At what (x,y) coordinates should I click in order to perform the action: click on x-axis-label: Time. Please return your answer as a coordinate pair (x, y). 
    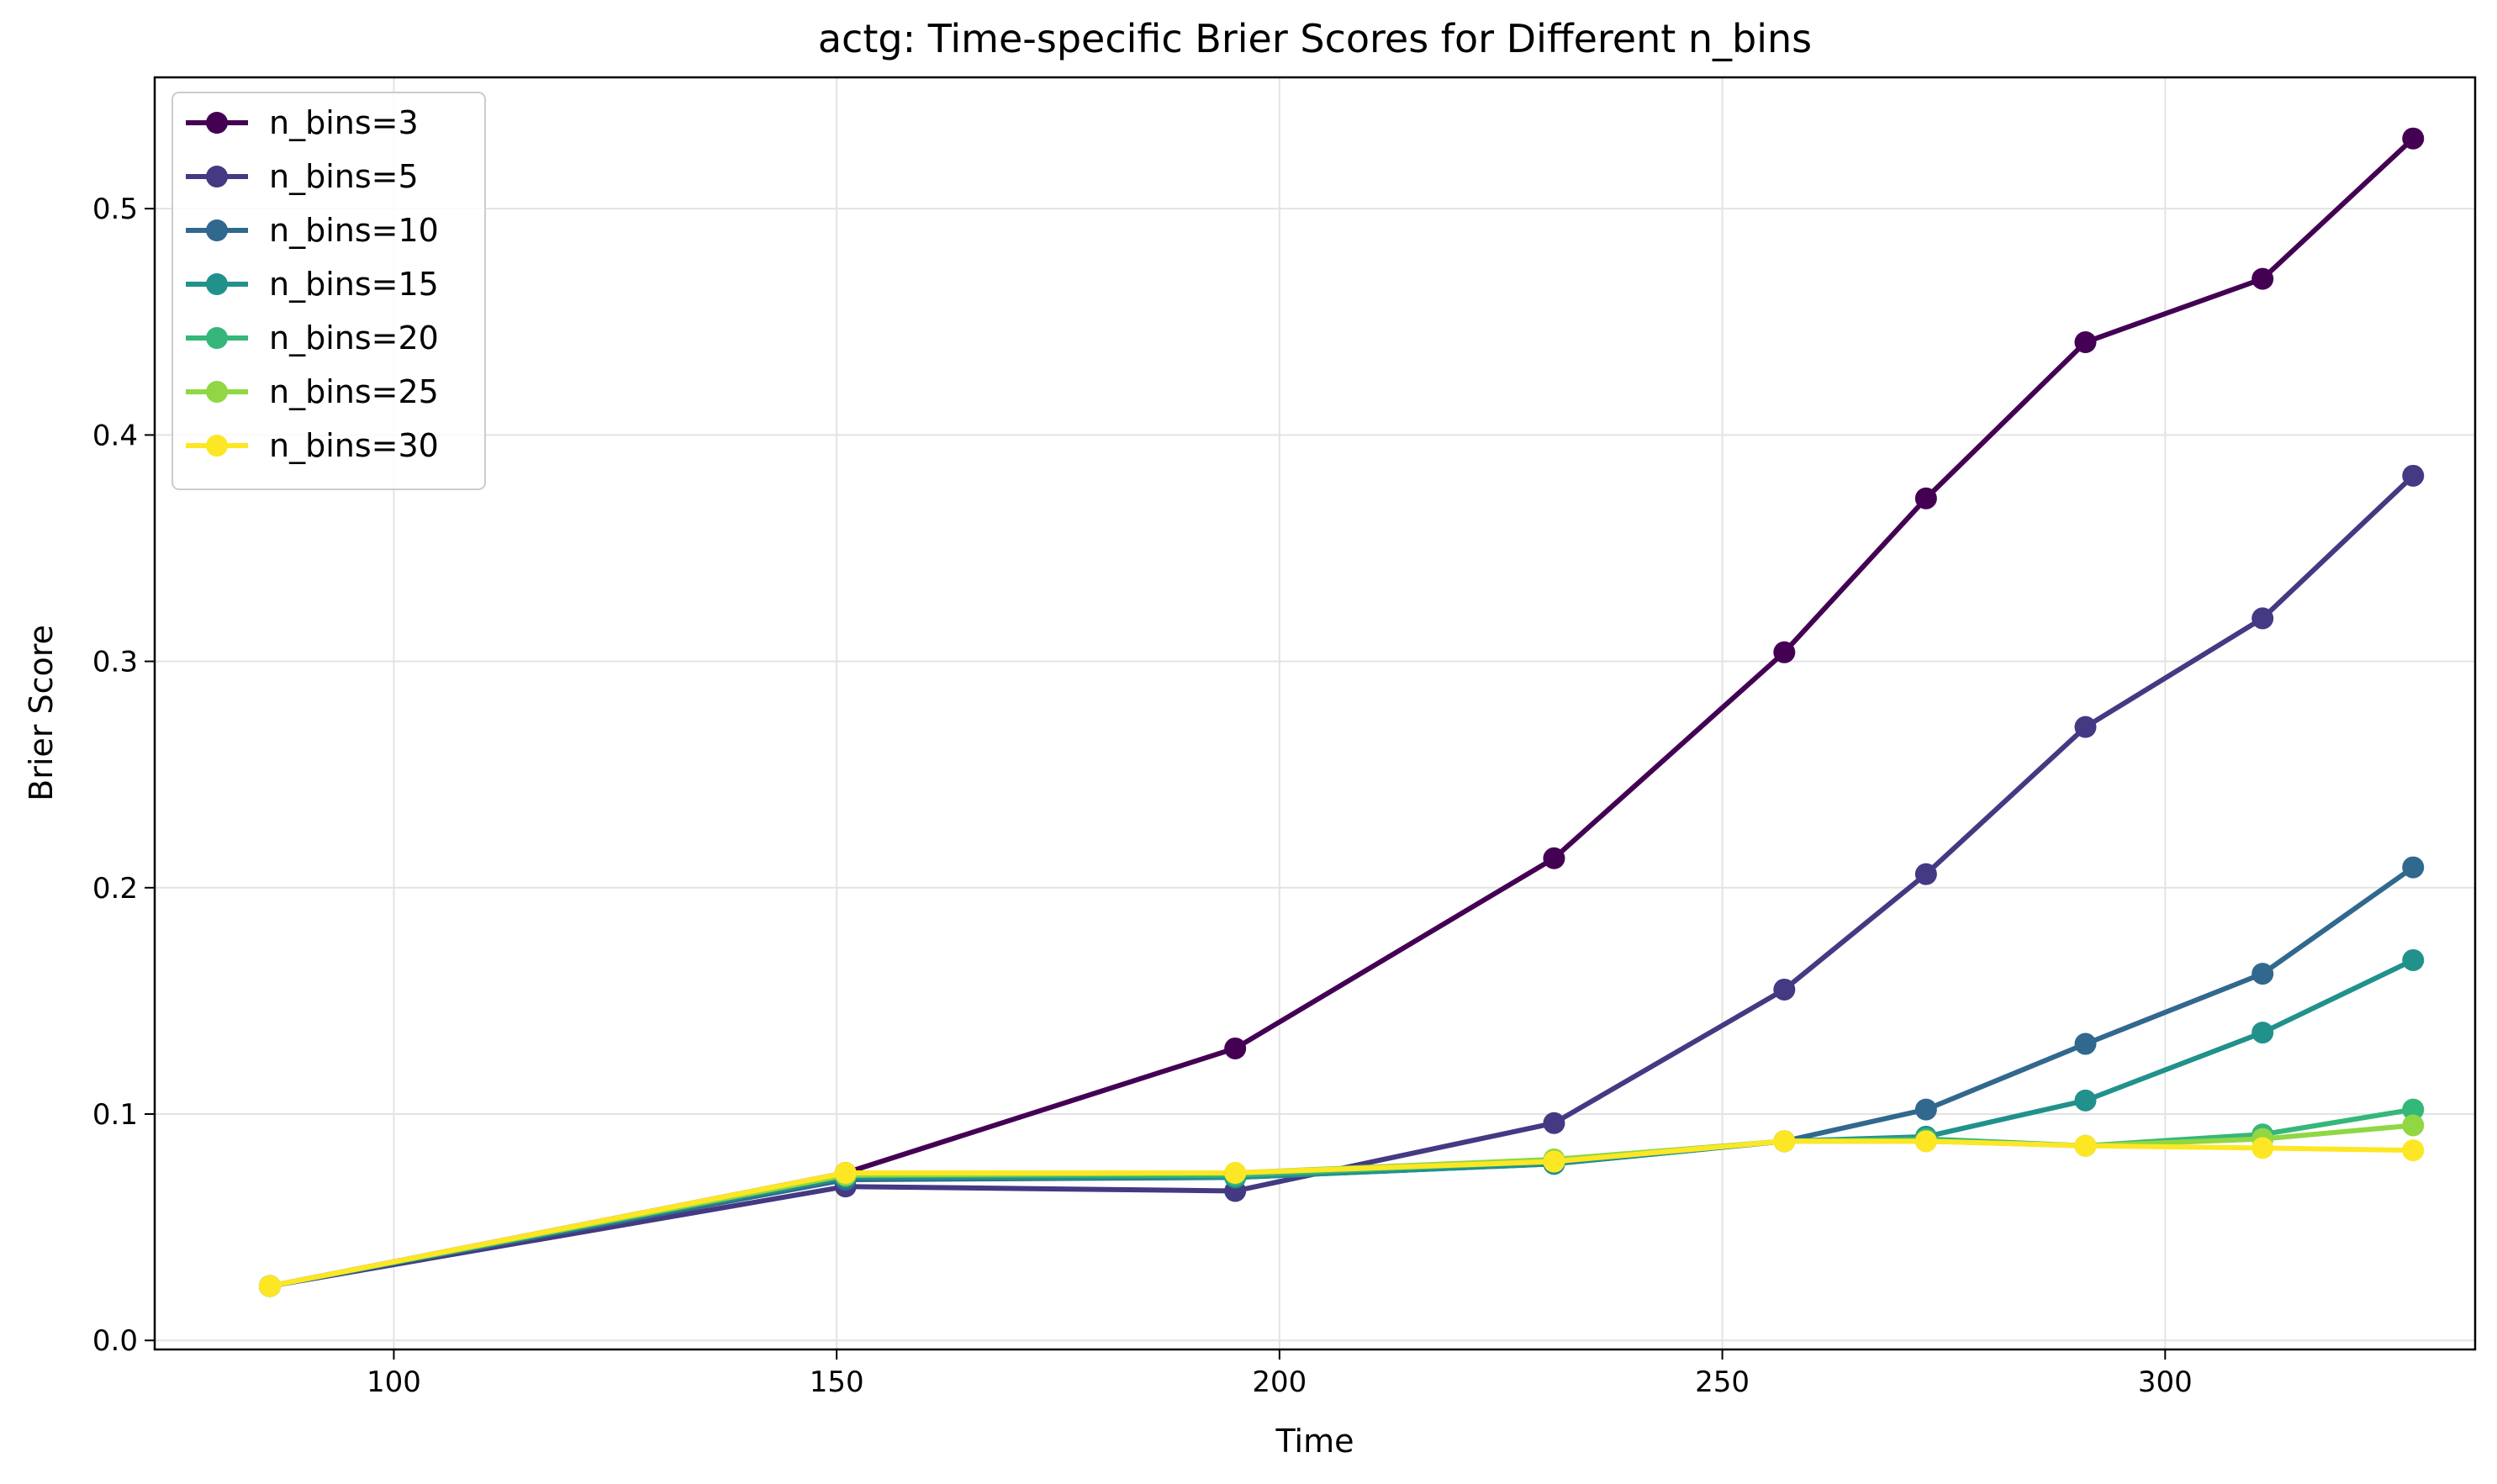
    Looking at the image, I should click on (1314, 1441).